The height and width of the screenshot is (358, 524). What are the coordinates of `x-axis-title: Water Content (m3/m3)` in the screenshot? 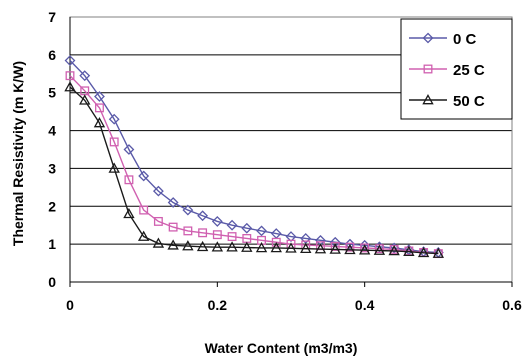 It's located at (281, 348).